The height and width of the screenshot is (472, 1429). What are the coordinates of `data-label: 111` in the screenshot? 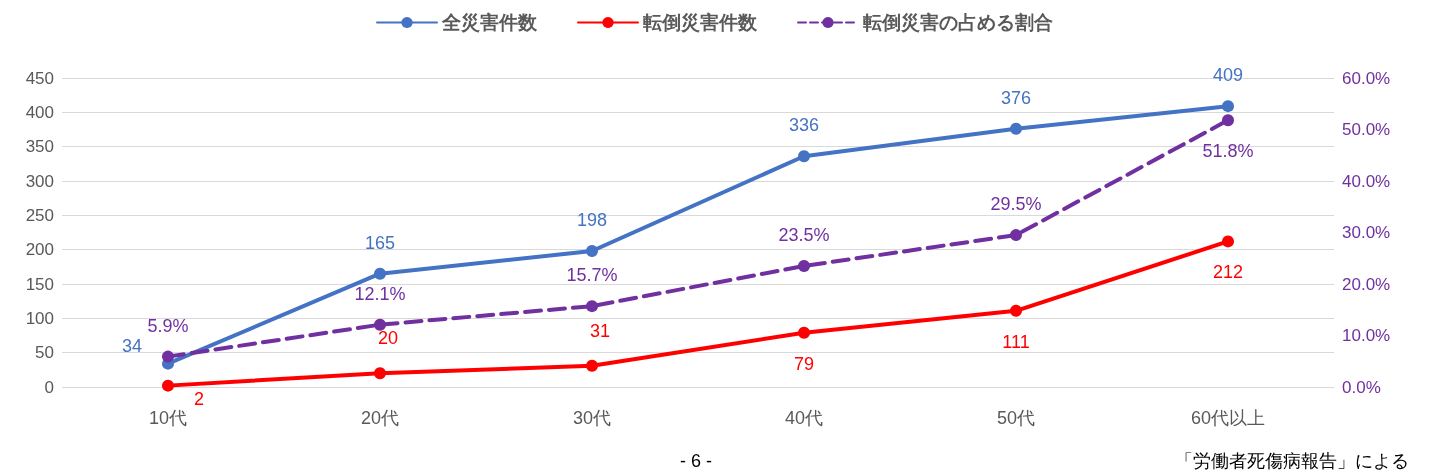 It's located at (1016, 341).